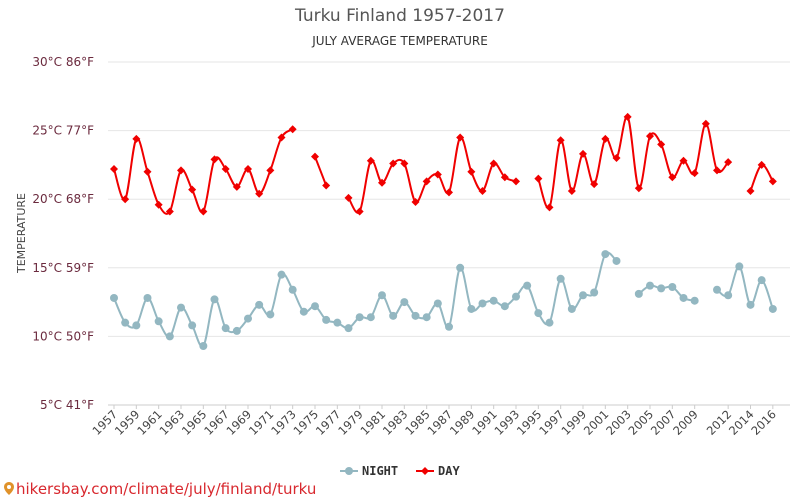  I want to click on x-tick-label: 1961, so click(149, 422).